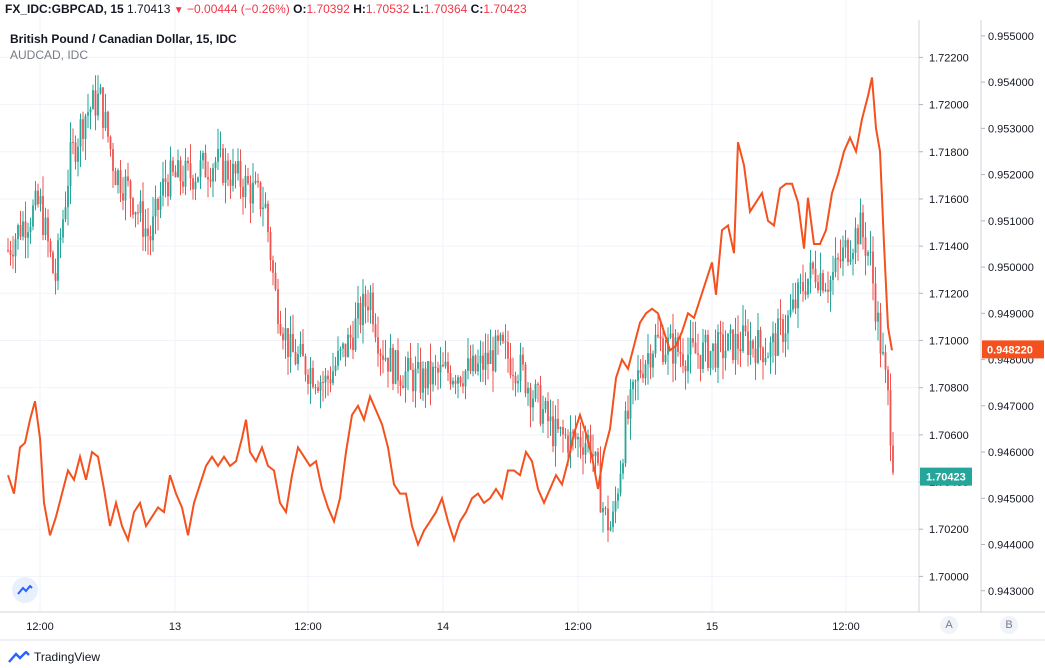 The height and width of the screenshot is (668, 1045). What do you see at coordinates (49, 55) in the screenshot?
I see `compare-series-legend: AUDCAD, IDC` at bounding box center [49, 55].